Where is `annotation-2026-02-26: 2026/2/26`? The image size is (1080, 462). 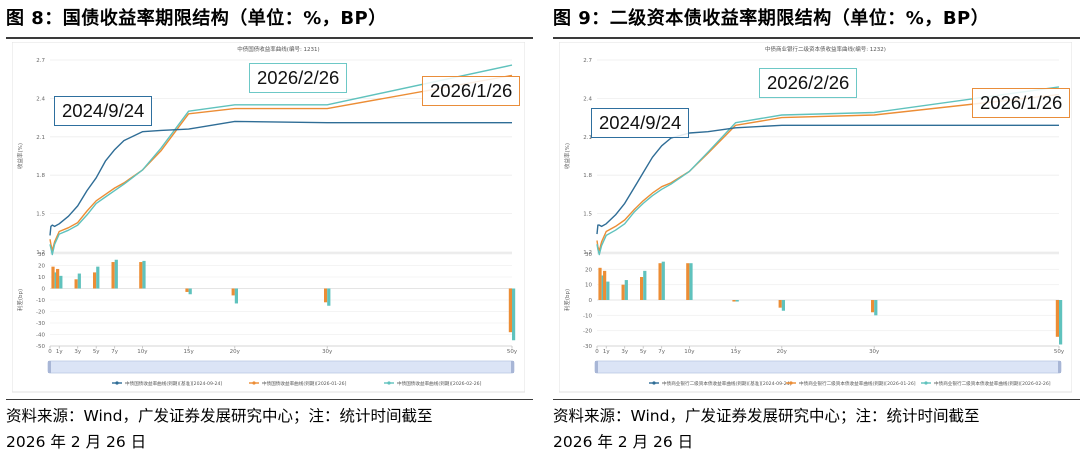
annotation-2026-02-26: 2026/2/26 is located at coordinates (808, 83).